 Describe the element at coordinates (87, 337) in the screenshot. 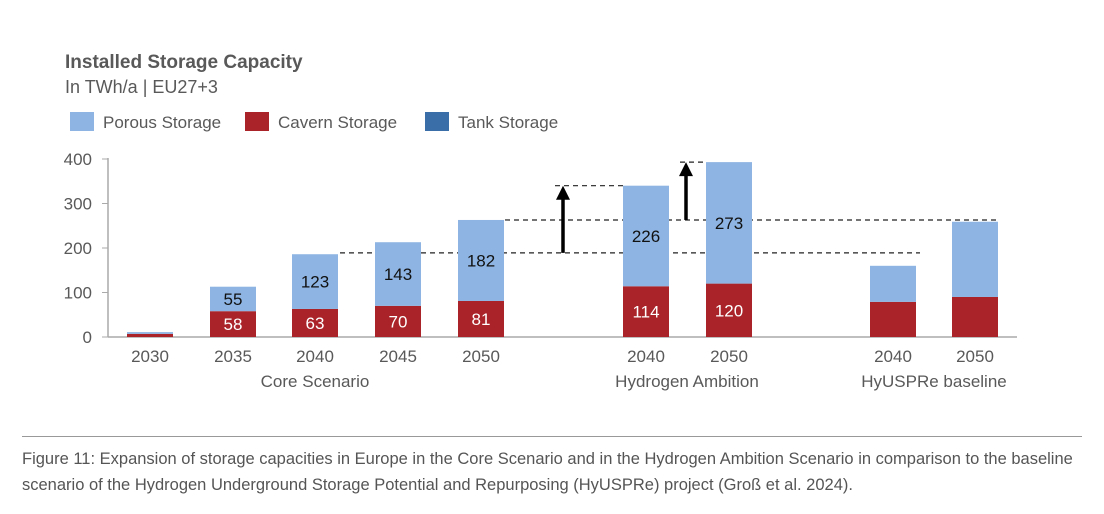

I see `y-tick-label: 0` at that location.